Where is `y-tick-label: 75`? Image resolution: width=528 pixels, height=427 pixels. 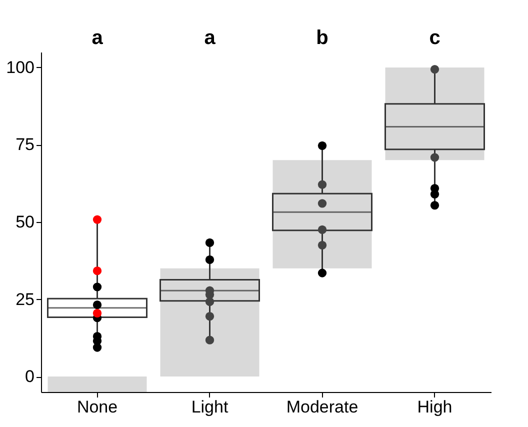
y-tick-label: 75 is located at coordinates (25, 144).